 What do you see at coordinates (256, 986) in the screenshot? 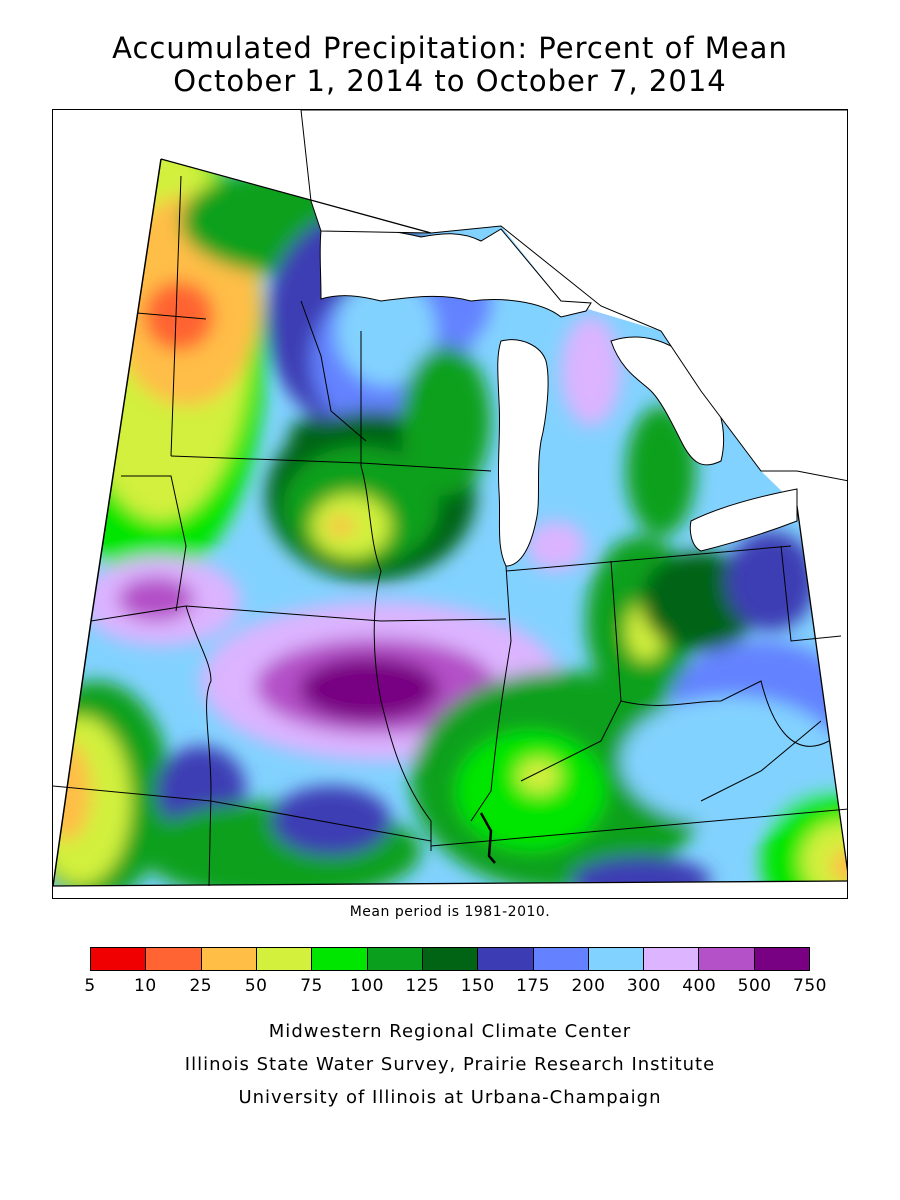
I see `legend-tick-label: 50` at bounding box center [256, 986].